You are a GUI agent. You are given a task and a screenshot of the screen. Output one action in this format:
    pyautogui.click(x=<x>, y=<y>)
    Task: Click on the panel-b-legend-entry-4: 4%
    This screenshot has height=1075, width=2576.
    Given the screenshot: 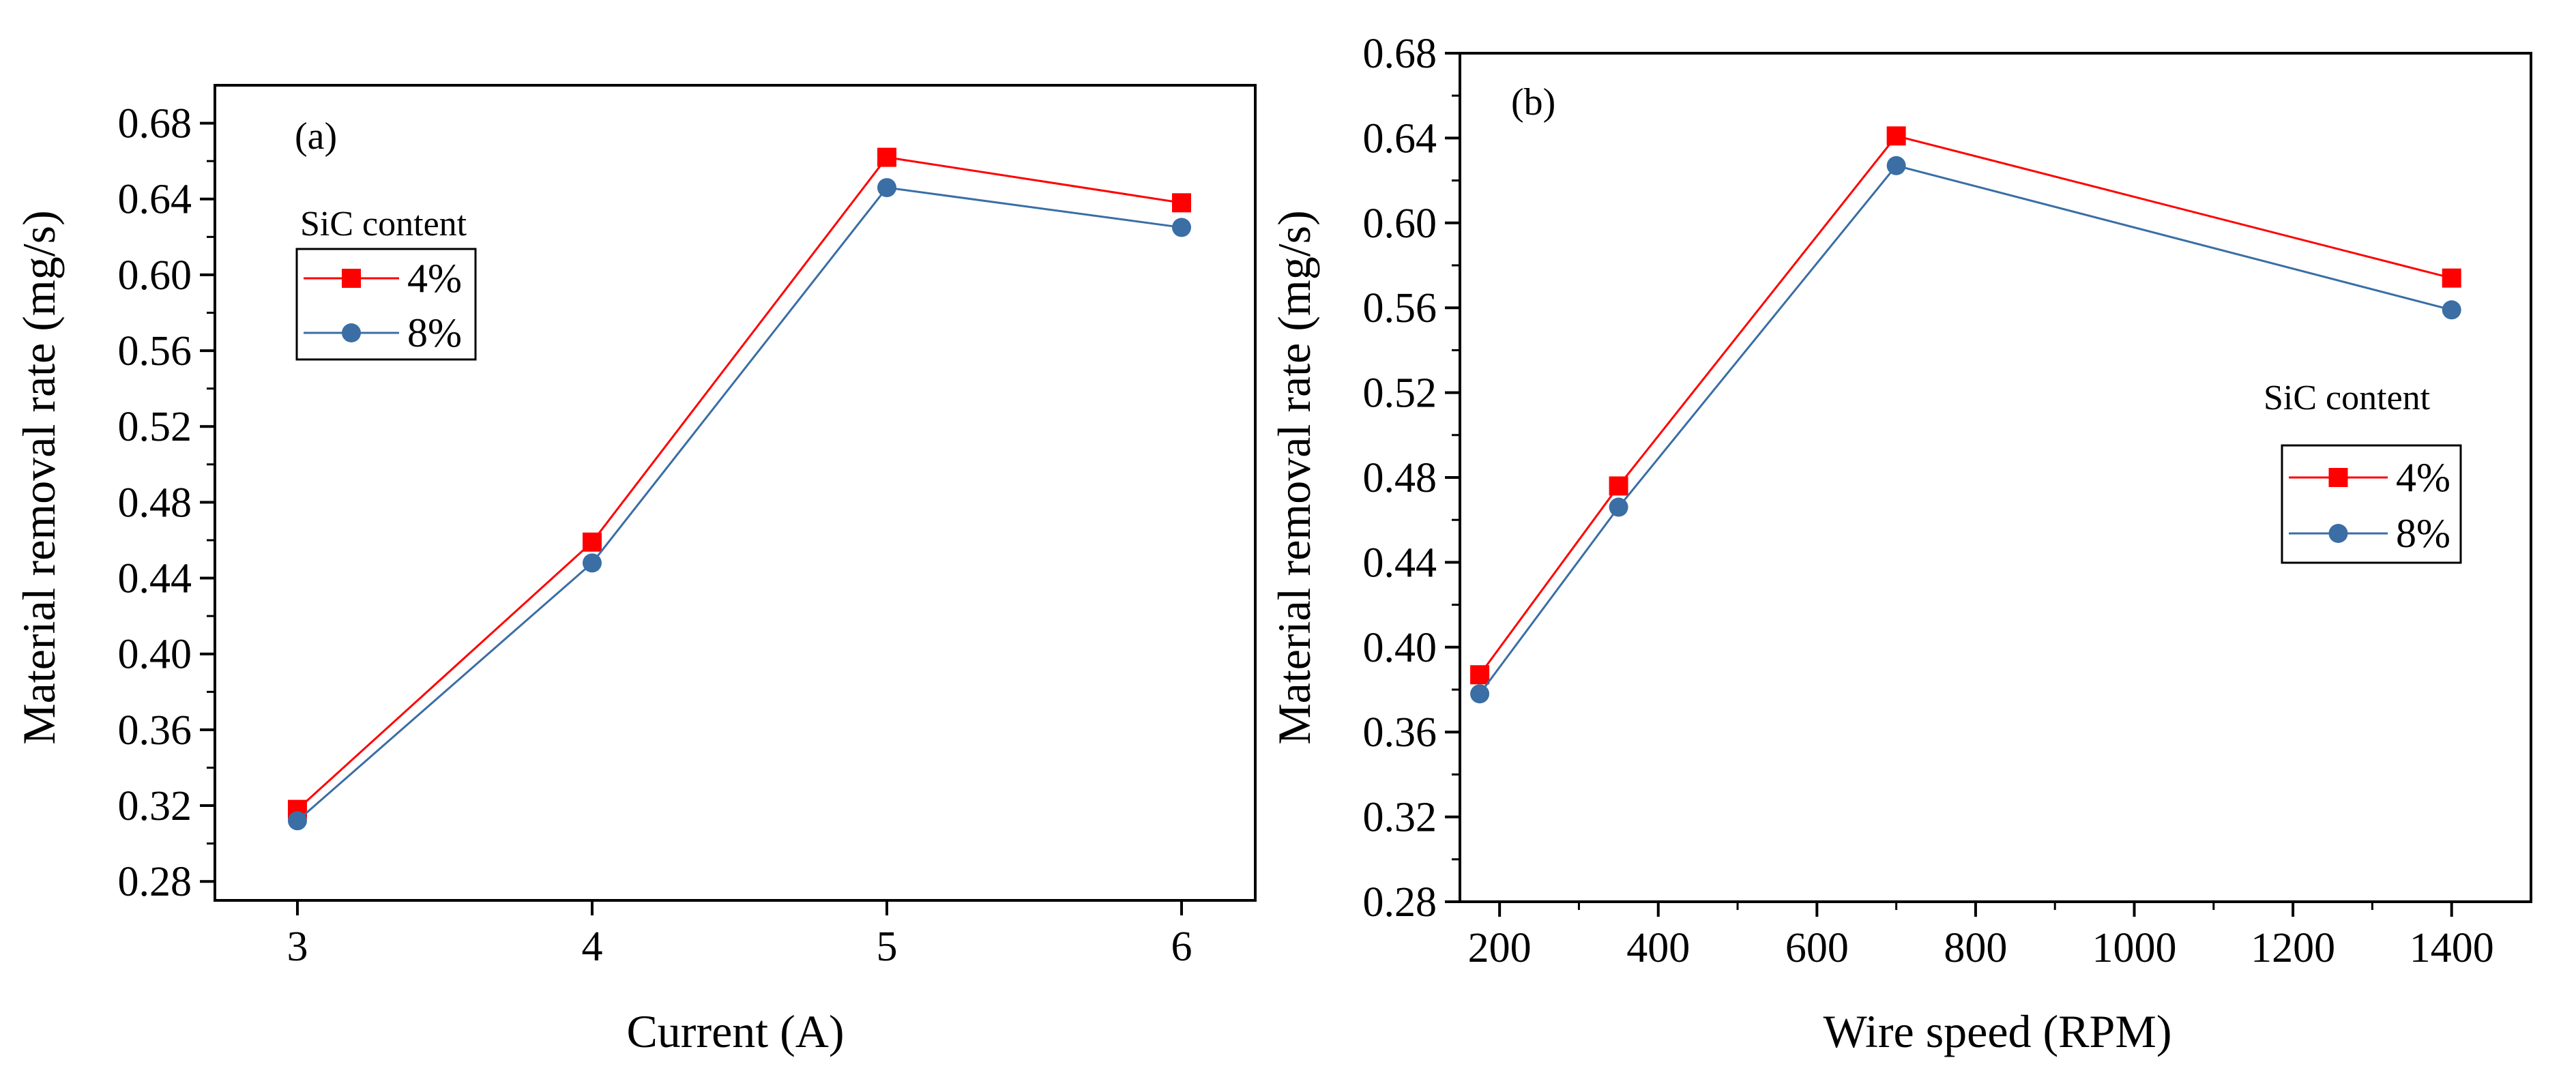 What is the action you would take?
    pyautogui.click(x=2423, y=477)
    